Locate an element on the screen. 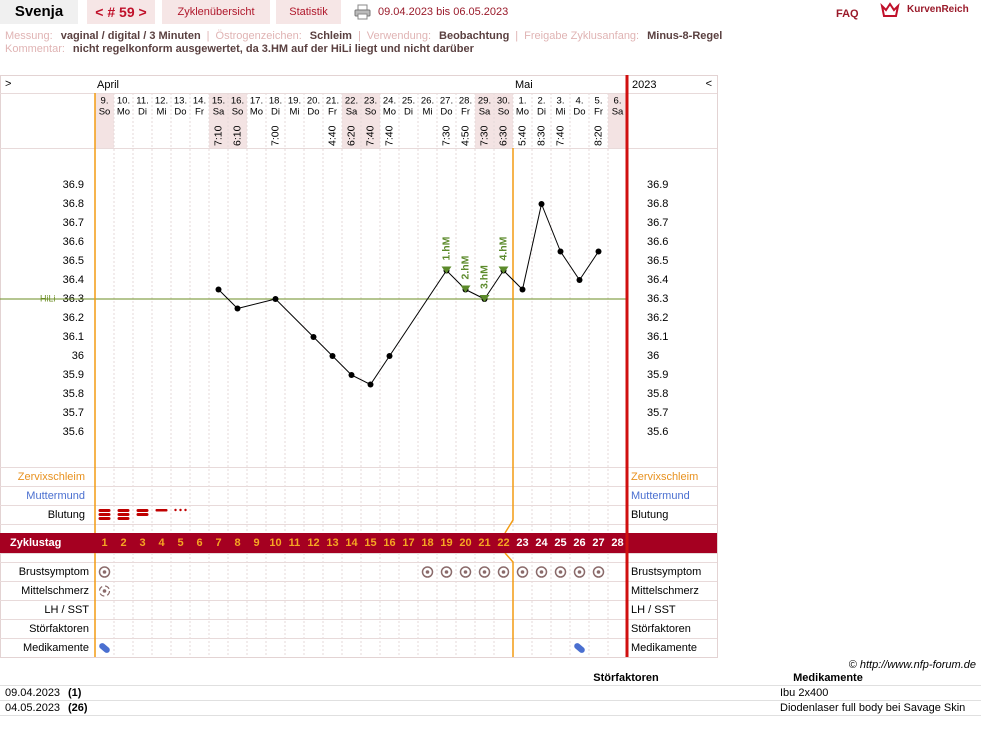 The image size is (981, 737). tab: Zyklenübersicht is located at coordinates (216, 12).